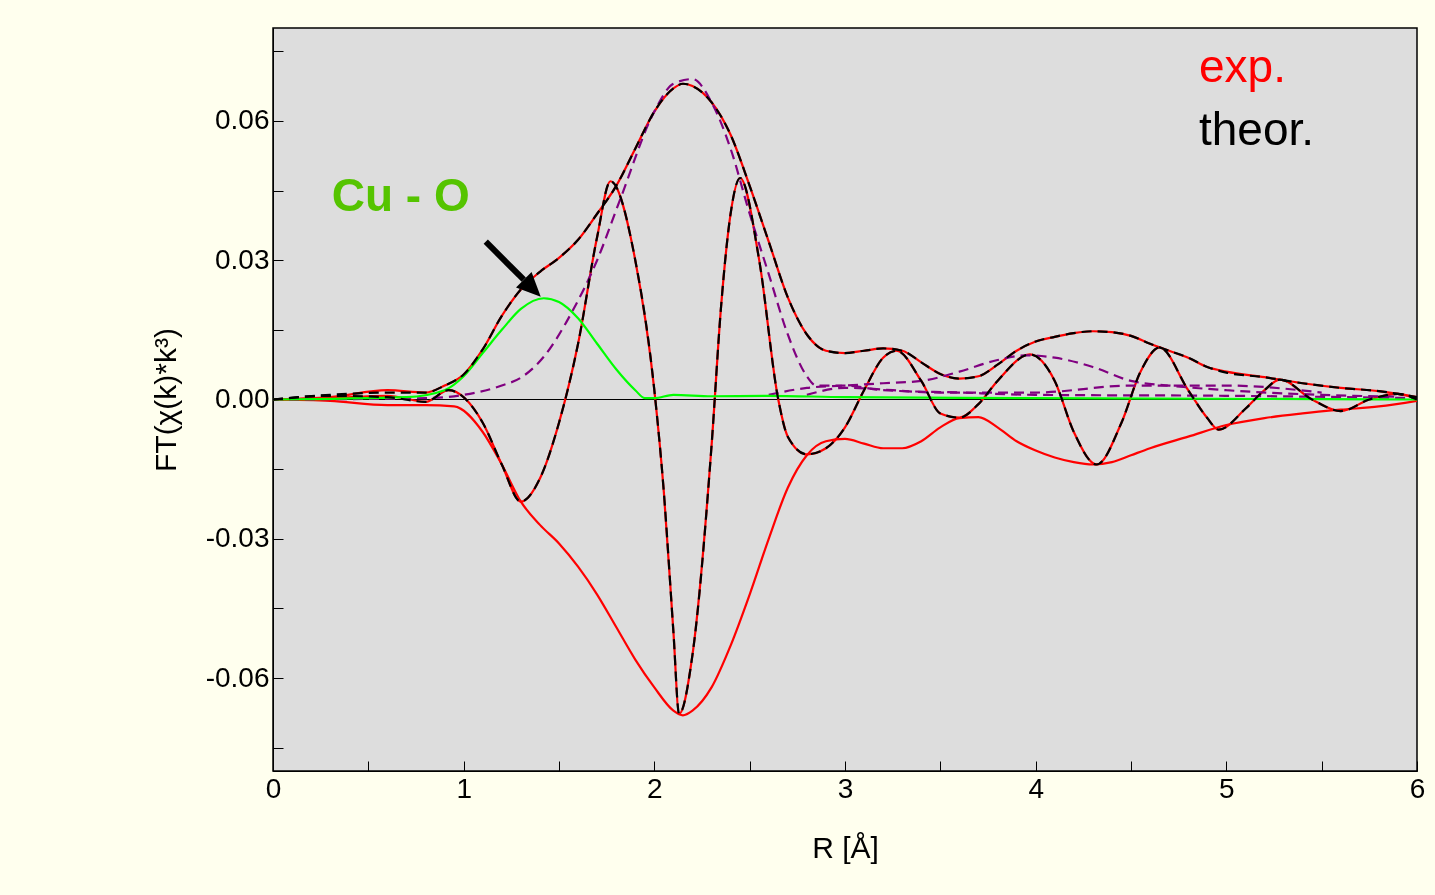 This screenshot has width=1435, height=895. What do you see at coordinates (242, 259) in the screenshot?
I see `y-tick-label: 0.03` at bounding box center [242, 259].